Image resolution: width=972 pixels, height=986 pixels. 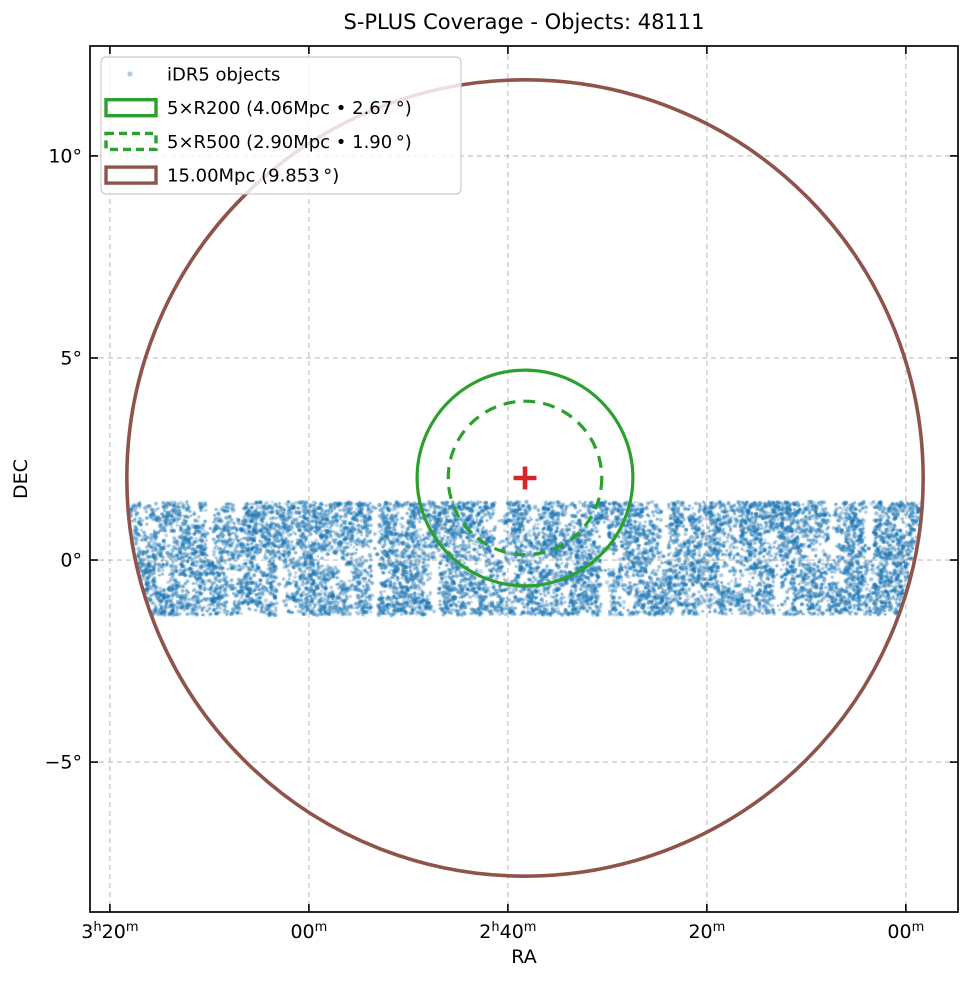 What do you see at coordinates (130, 74) in the screenshot?
I see `legend-key-scatter-dot` at bounding box center [130, 74].